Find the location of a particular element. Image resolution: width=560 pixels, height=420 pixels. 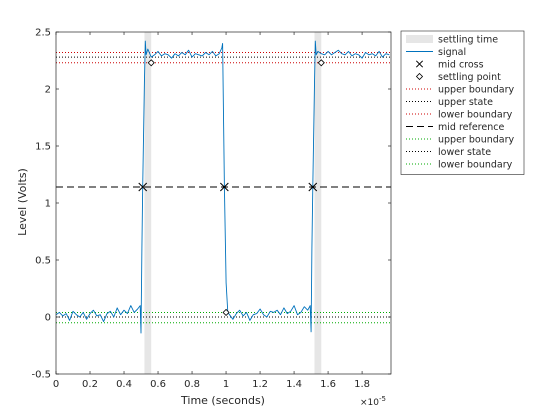

x-exponent-base: ×10 is located at coordinates (369, 403).